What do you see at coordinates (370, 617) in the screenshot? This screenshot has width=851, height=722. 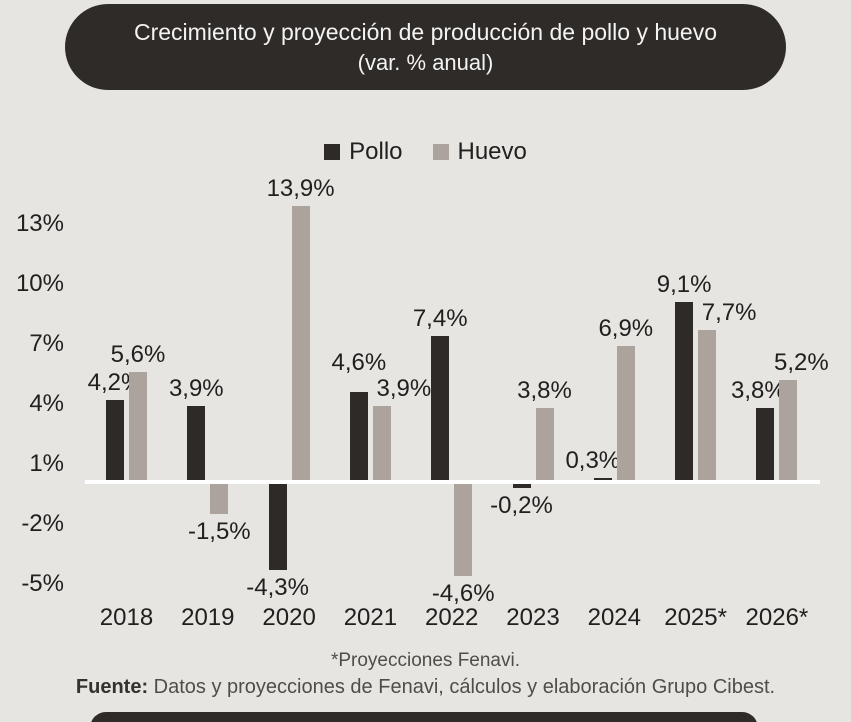 I see `x-axis-label-2021: 2021` at bounding box center [370, 617].